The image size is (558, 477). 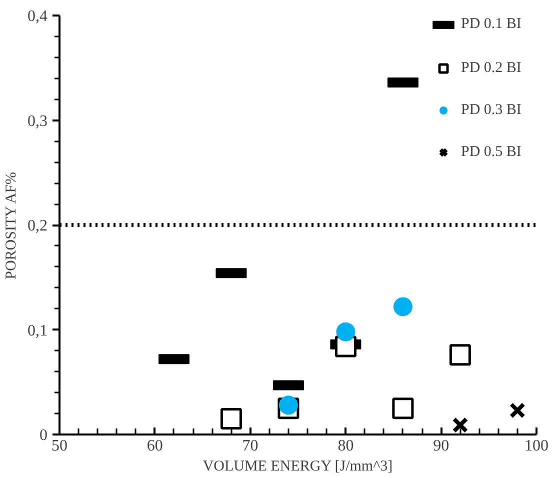 What do you see at coordinates (441, 446) in the screenshot?
I see `x-tick-label: 90` at bounding box center [441, 446].